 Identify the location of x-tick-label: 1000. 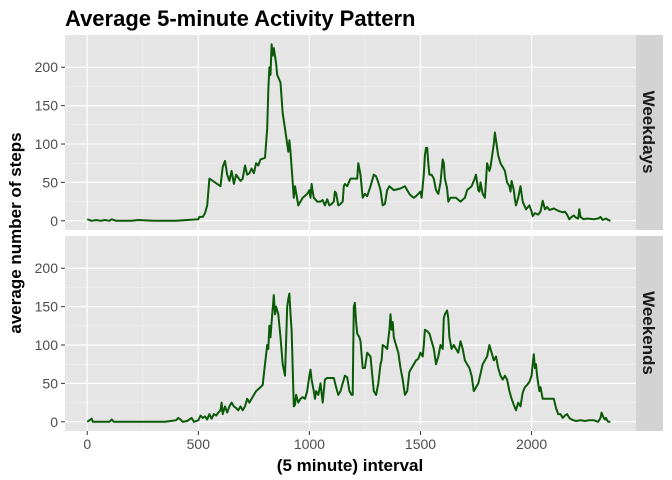
(309, 444).